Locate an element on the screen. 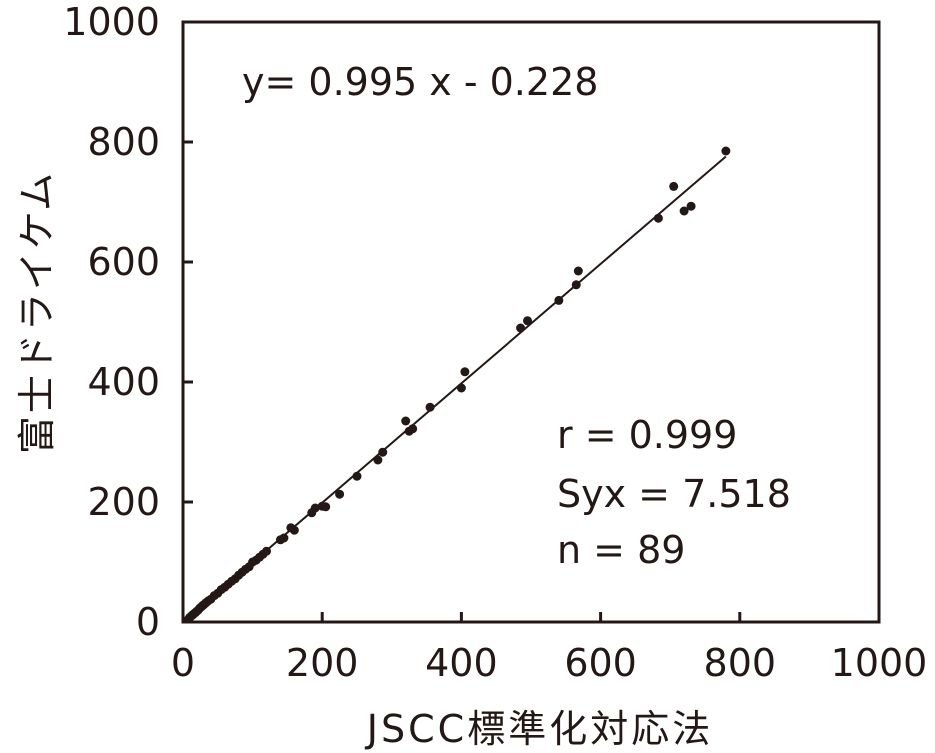  x-tick-label: 400 is located at coordinates (461, 663).